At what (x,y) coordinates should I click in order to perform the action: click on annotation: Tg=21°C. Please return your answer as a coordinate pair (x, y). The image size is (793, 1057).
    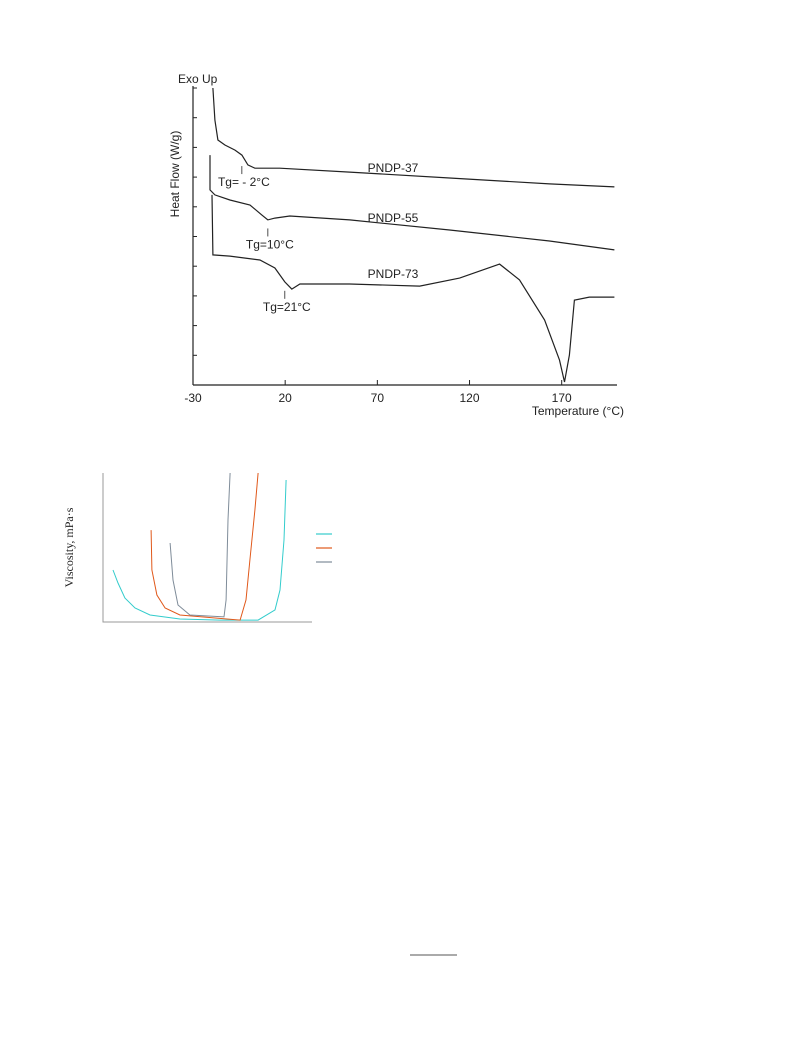
    Looking at the image, I should click on (287, 307).